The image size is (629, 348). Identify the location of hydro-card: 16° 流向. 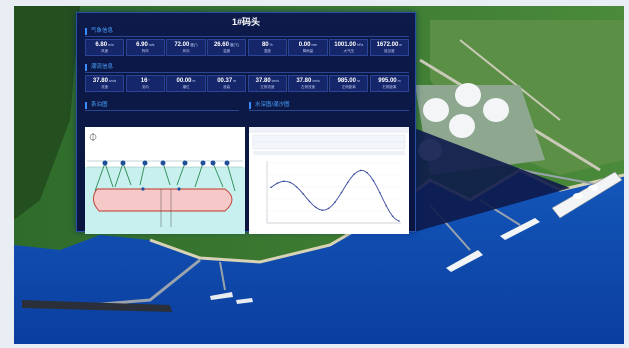
(145, 83).